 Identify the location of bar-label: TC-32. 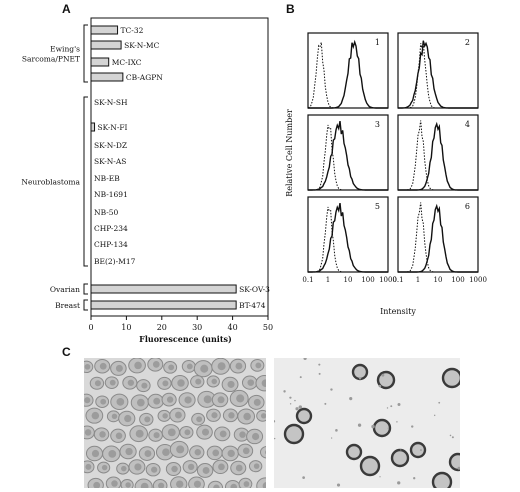
(132, 30).